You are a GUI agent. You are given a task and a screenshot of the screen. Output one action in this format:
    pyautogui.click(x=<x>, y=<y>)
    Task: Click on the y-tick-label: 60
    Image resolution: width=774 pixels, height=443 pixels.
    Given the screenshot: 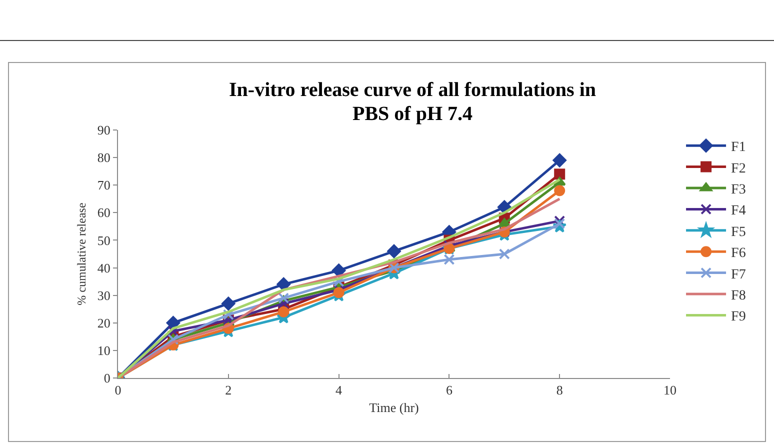 What is the action you would take?
    pyautogui.click(x=103, y=212)
    